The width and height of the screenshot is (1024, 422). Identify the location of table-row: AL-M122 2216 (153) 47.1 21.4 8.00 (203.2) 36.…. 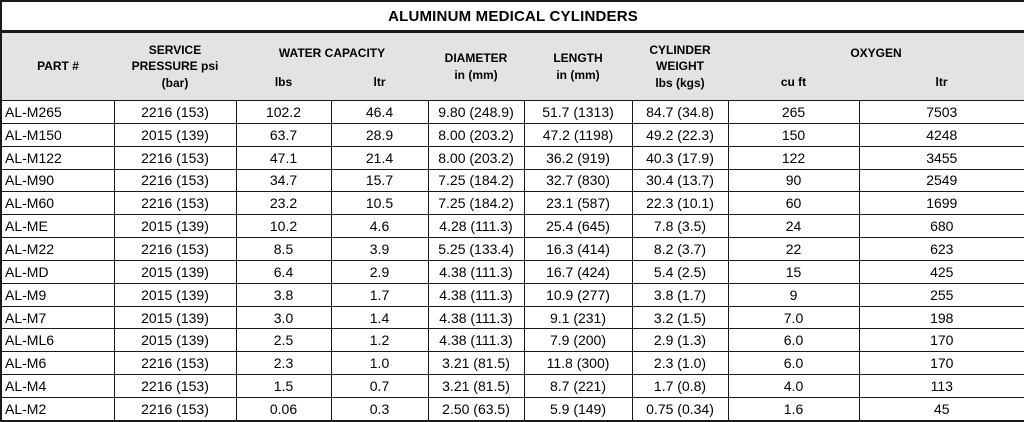
(512, 157).